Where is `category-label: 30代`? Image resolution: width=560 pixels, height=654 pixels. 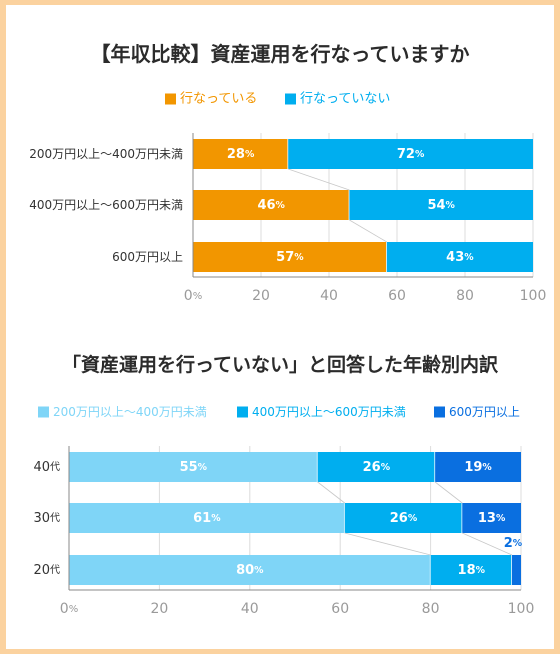
category-label: 30代 is located at coordinates (46, 518).